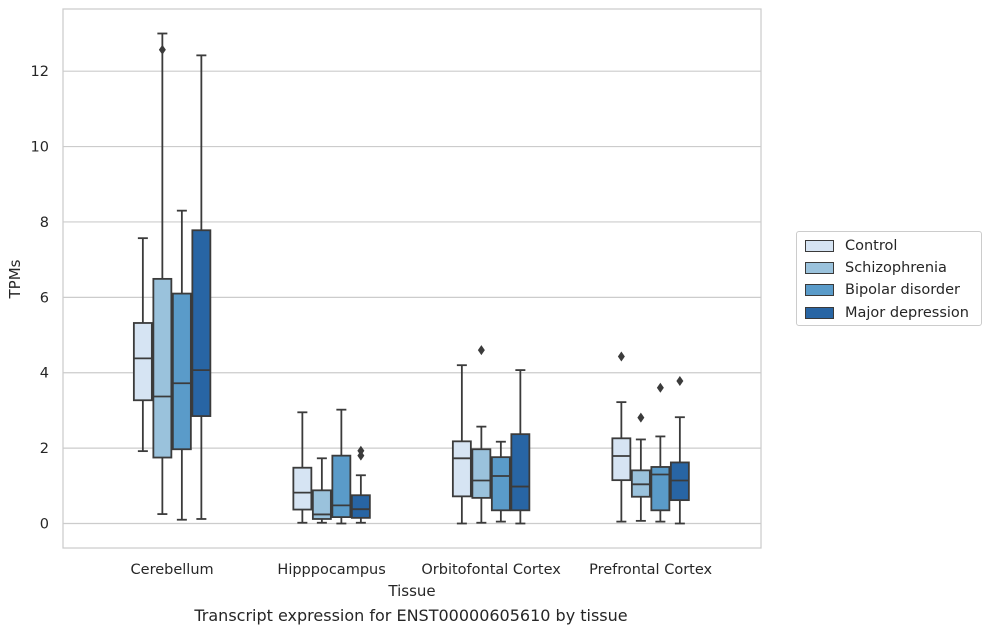 The height and width of the screenshot is (634, 992). What do you see at coordinates (481, 434) in the screenshot?
I see `box-orbitofontal-cortex-schizophrenia` at bounding box center [481, 434].